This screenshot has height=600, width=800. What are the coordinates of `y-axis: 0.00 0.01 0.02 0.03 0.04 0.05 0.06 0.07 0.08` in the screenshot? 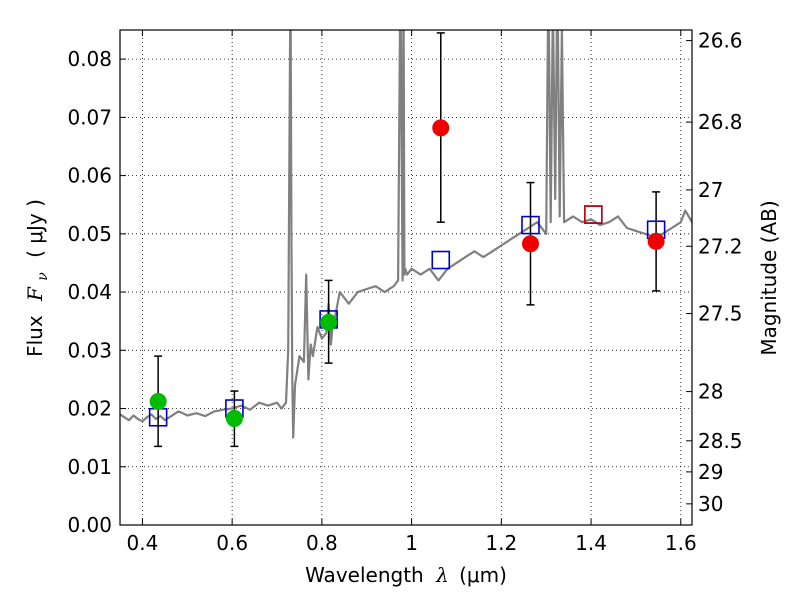 It's located at (96, 292).